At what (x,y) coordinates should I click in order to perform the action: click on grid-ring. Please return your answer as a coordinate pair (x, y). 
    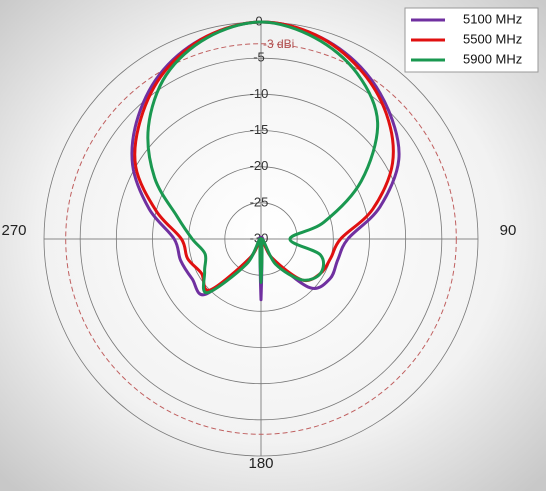
    Looking at the image, I should click on (261, 239).